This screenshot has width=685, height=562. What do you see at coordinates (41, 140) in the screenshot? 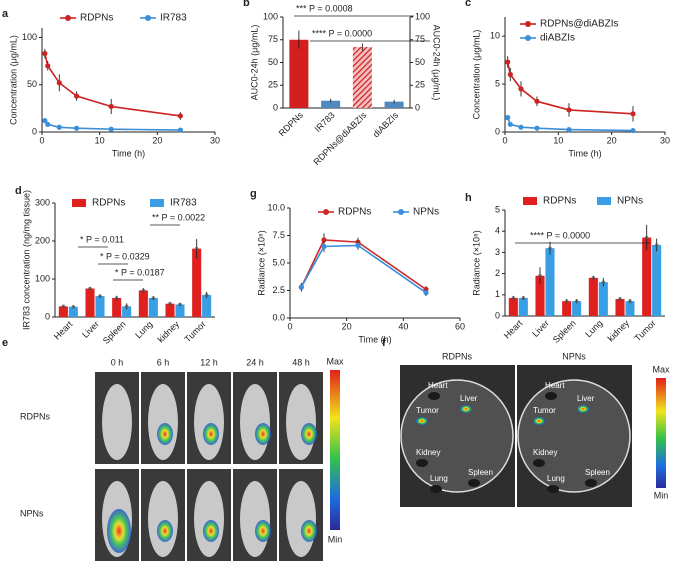
I see `x-tick-label: 0` at bounding box center [41, 140].